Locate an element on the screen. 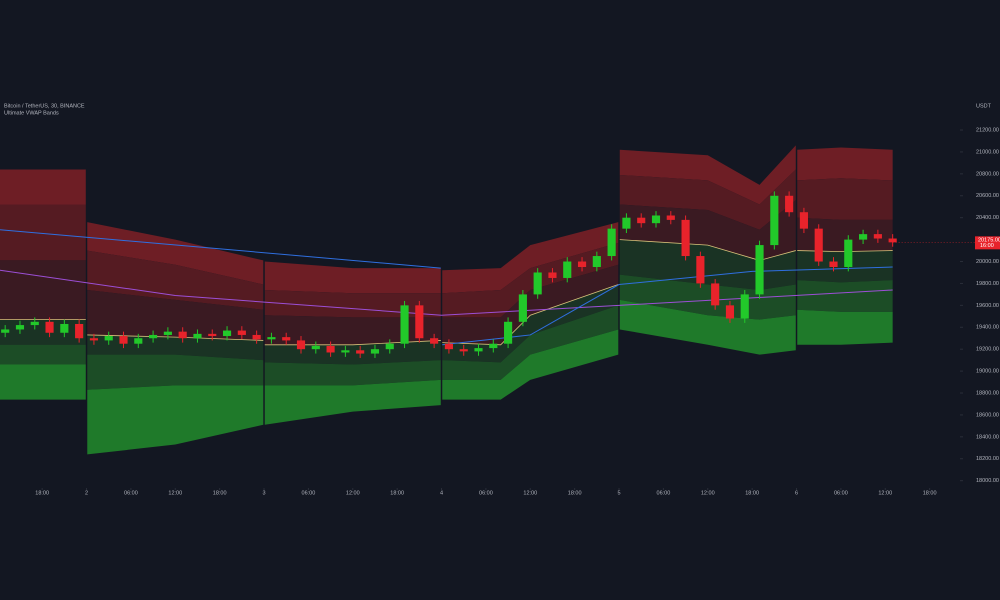  x-tick-label: 3 is located at coordinates (263, 493).